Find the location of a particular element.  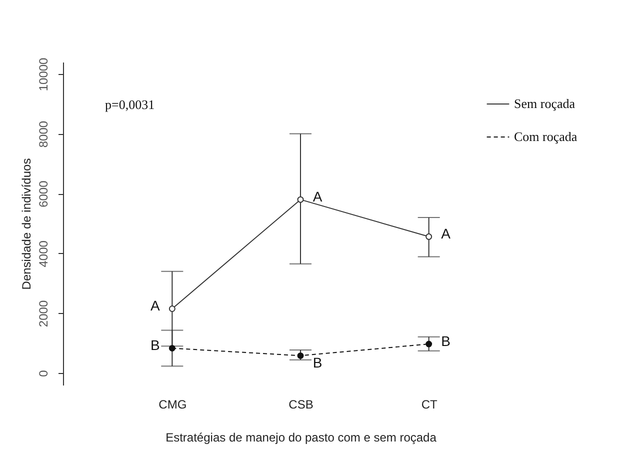

x-tick-label: CT is located at coordinates (429, 405).